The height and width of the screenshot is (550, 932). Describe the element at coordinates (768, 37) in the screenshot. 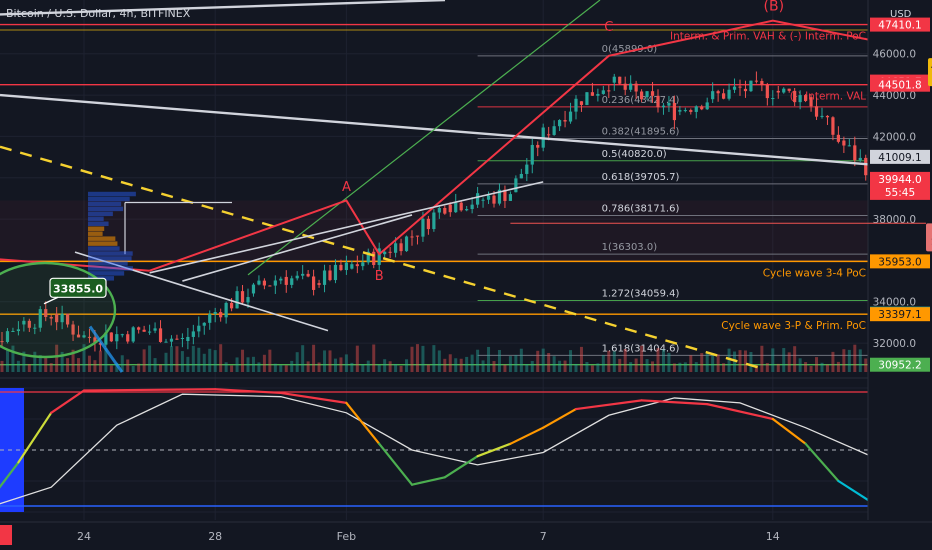

I see `level-label: Interm. & Prim. VAH & (-) Interm. PoC` at that location.